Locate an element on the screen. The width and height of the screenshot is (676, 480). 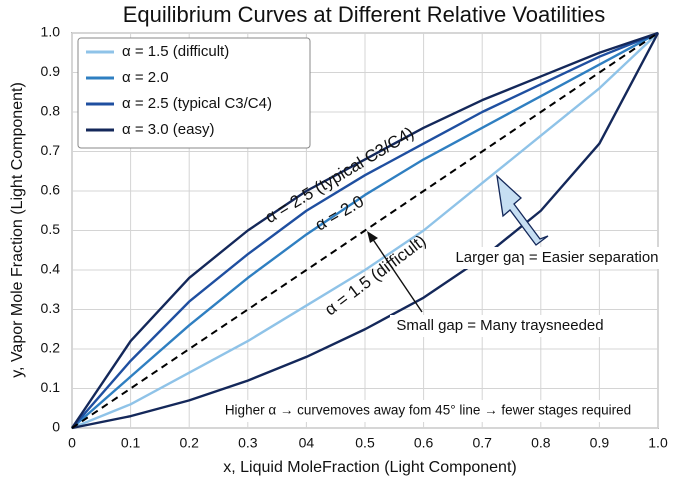
annotation: α = 2.0 is located at coordinates (339, 213).